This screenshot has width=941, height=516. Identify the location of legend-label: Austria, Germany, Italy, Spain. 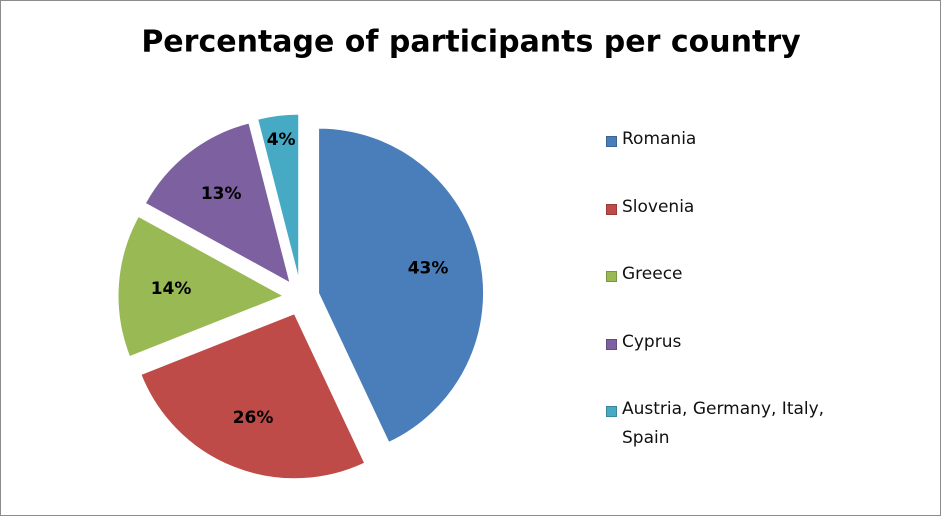
(723, 423).